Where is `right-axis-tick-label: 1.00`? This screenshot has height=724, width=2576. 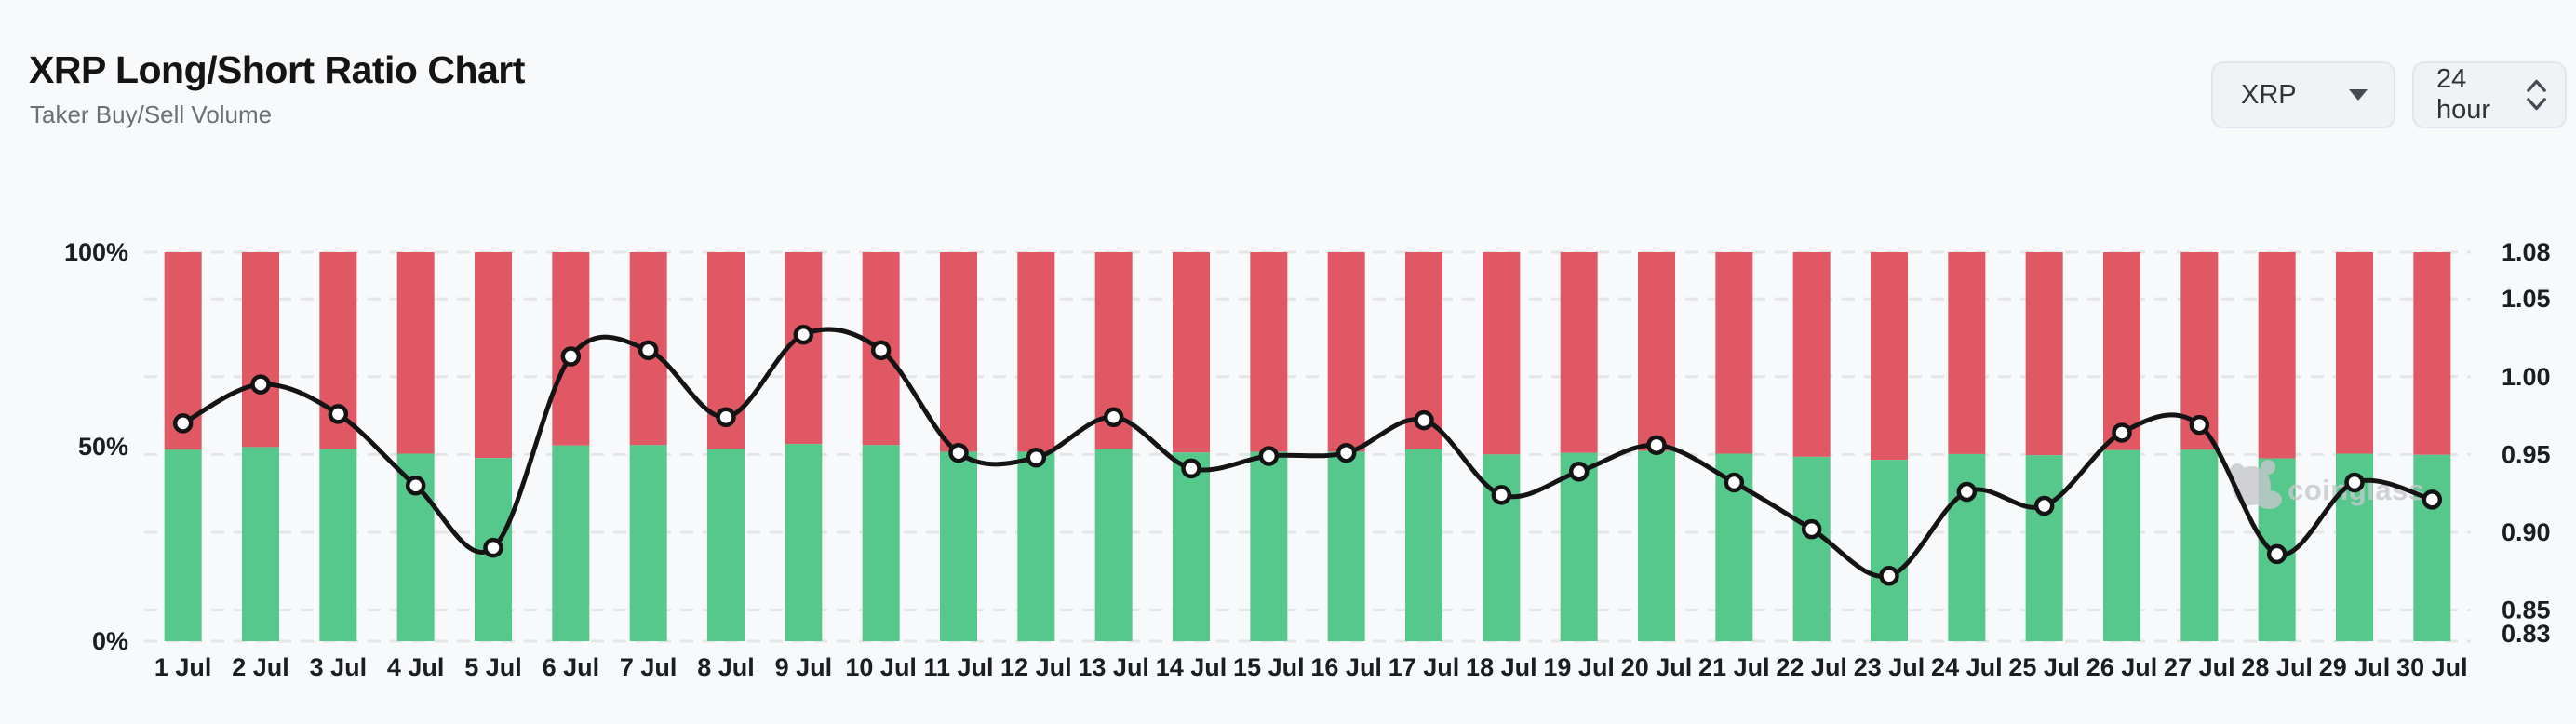
right-axis-tick-label: 1.00 is located at coordinates (2526, 377).